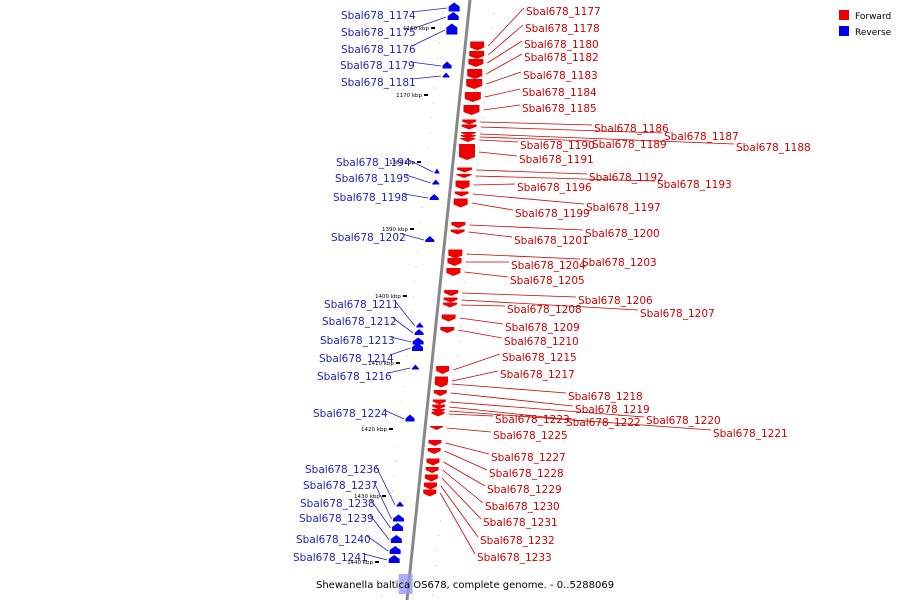 Image resolution: width=900 pixels, height=600 pixels. I want to click on label-Sbal678_1214: Sbal678_1214, so click(356, 359).